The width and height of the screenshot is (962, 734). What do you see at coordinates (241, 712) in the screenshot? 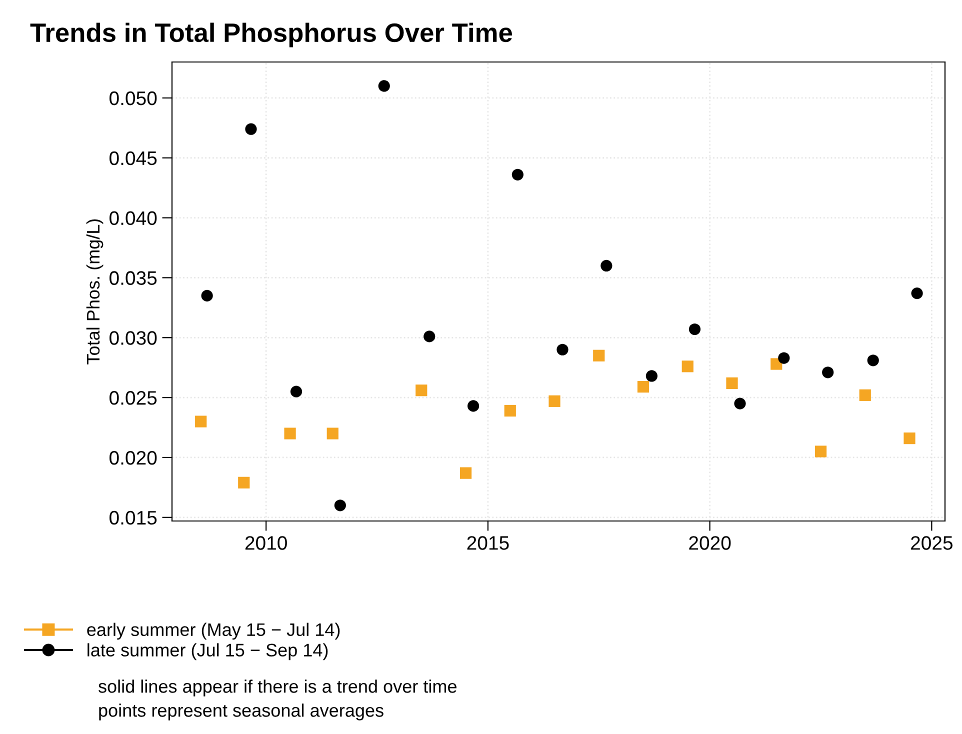
I see `text: points represent seasonal averages` at bounding box center [241, 712].